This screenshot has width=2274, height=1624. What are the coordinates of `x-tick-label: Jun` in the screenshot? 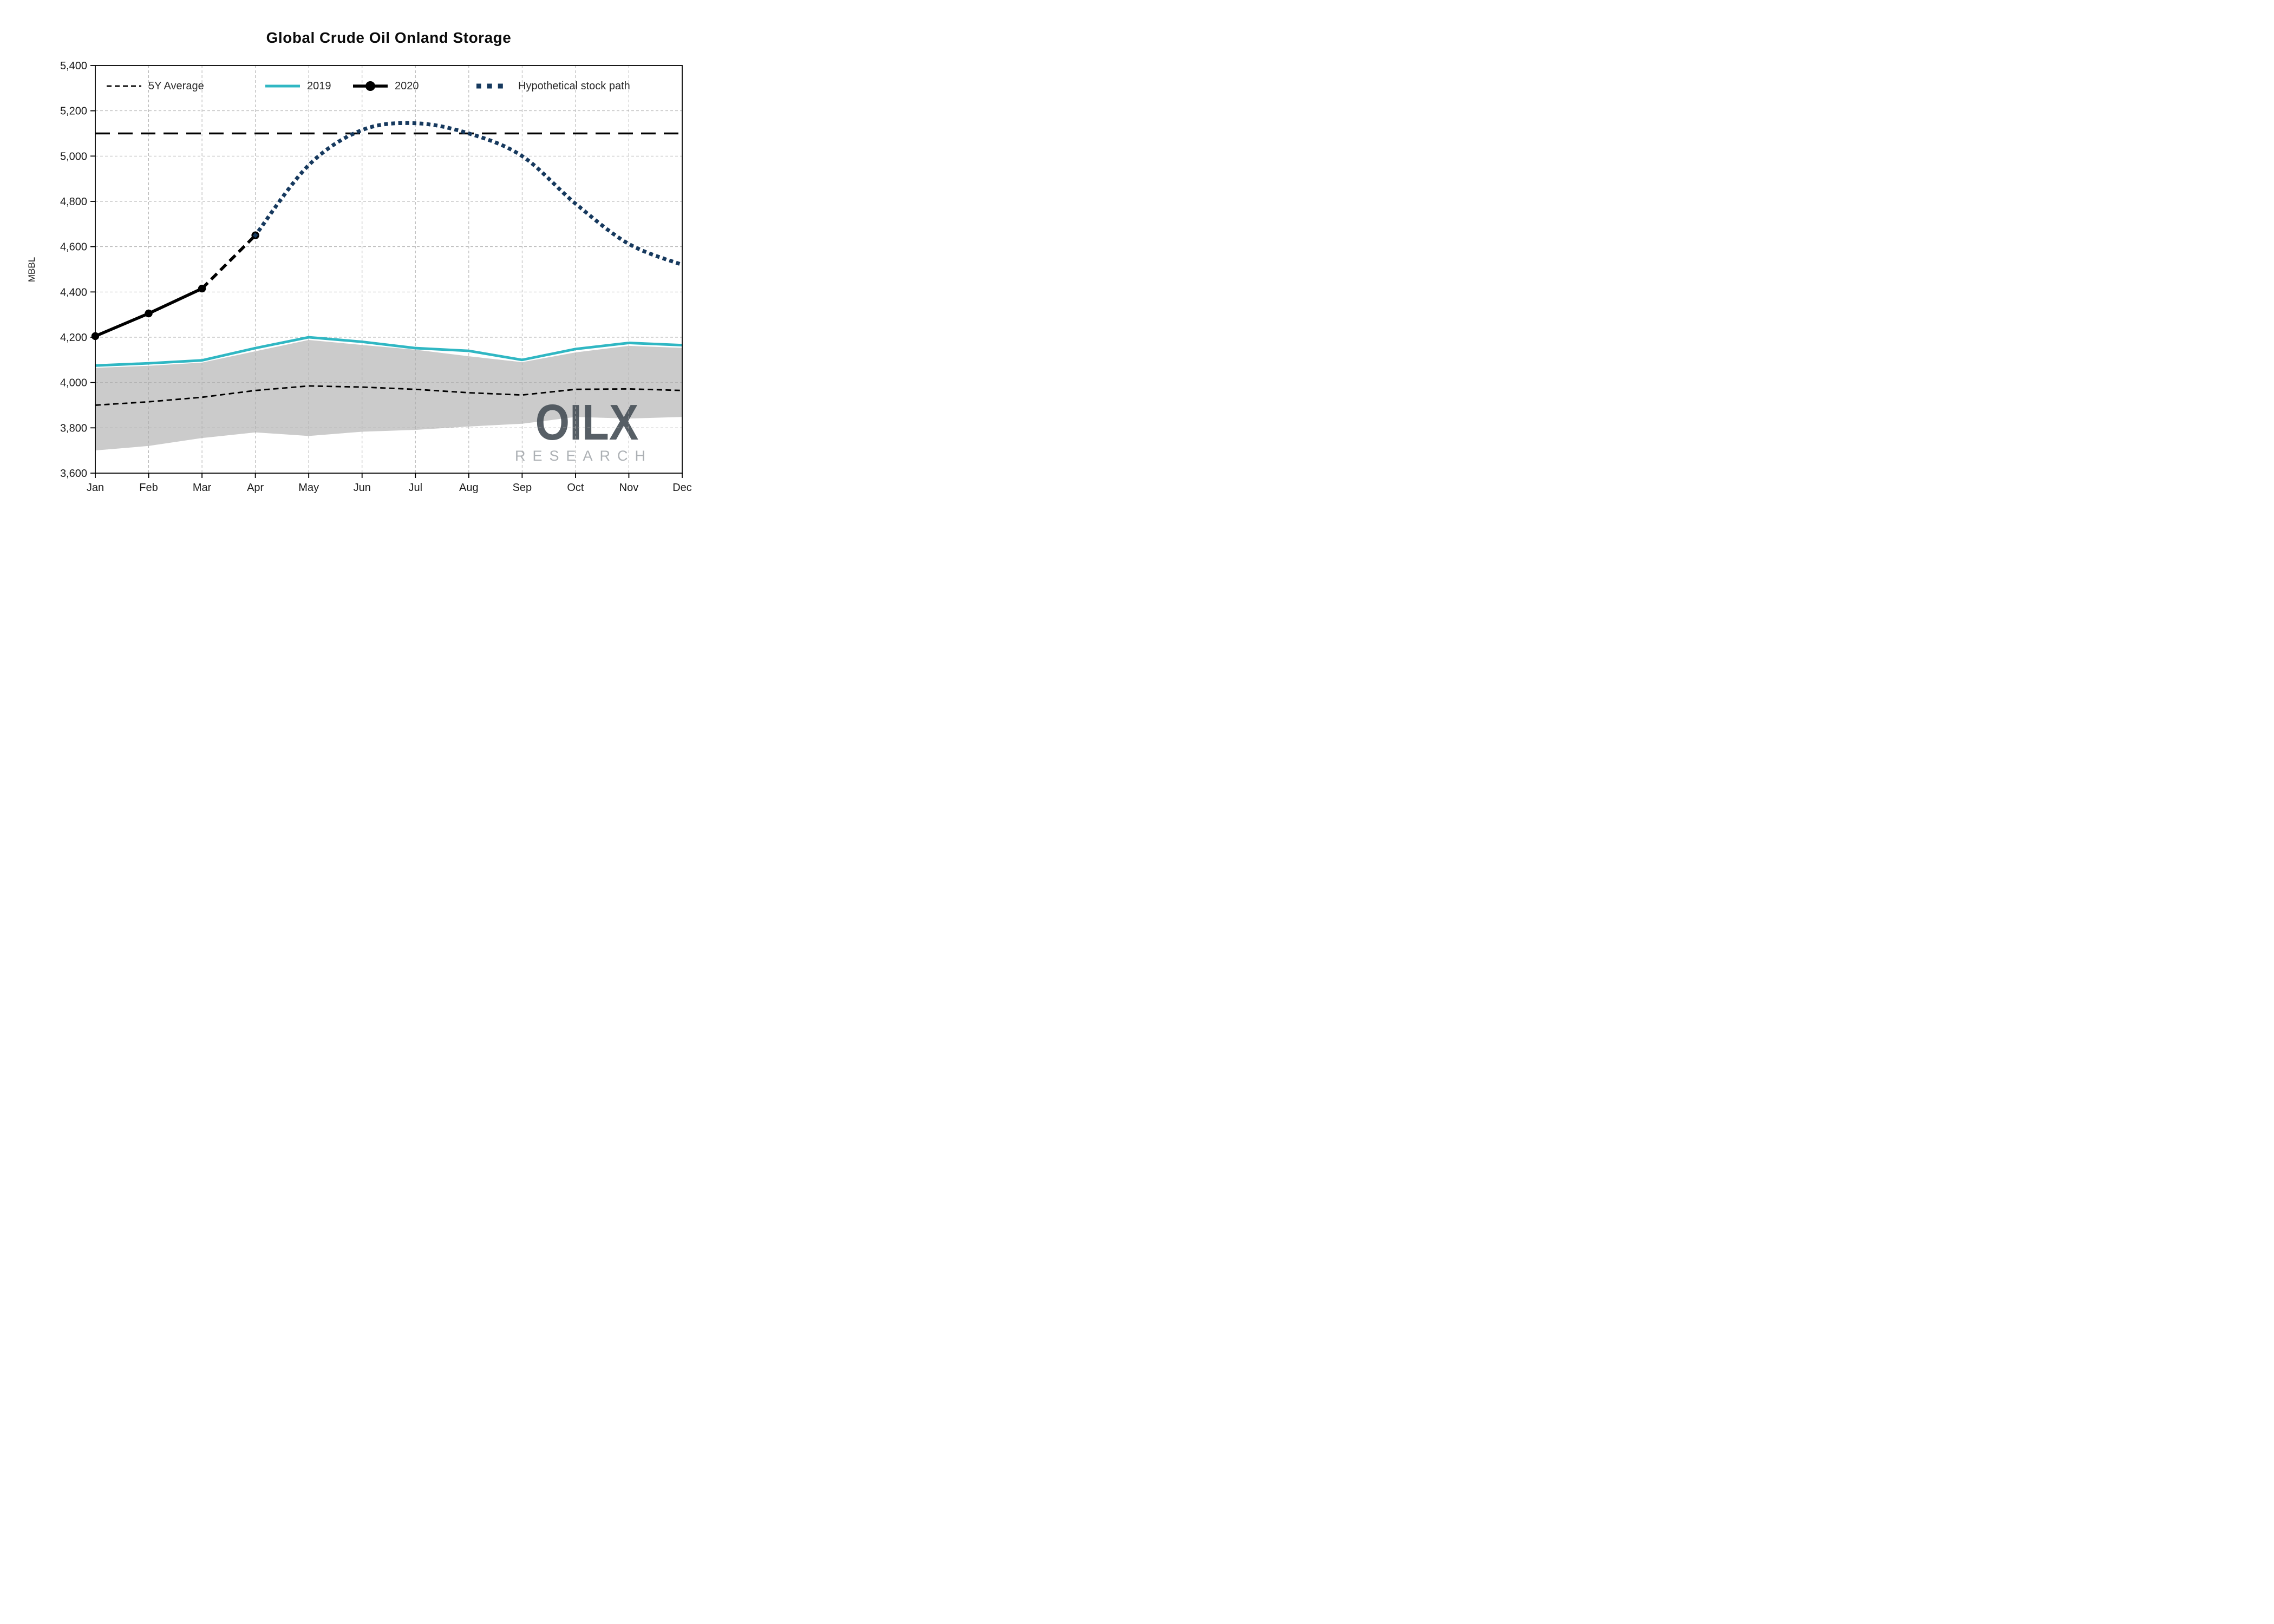 It's located at (363, 488).